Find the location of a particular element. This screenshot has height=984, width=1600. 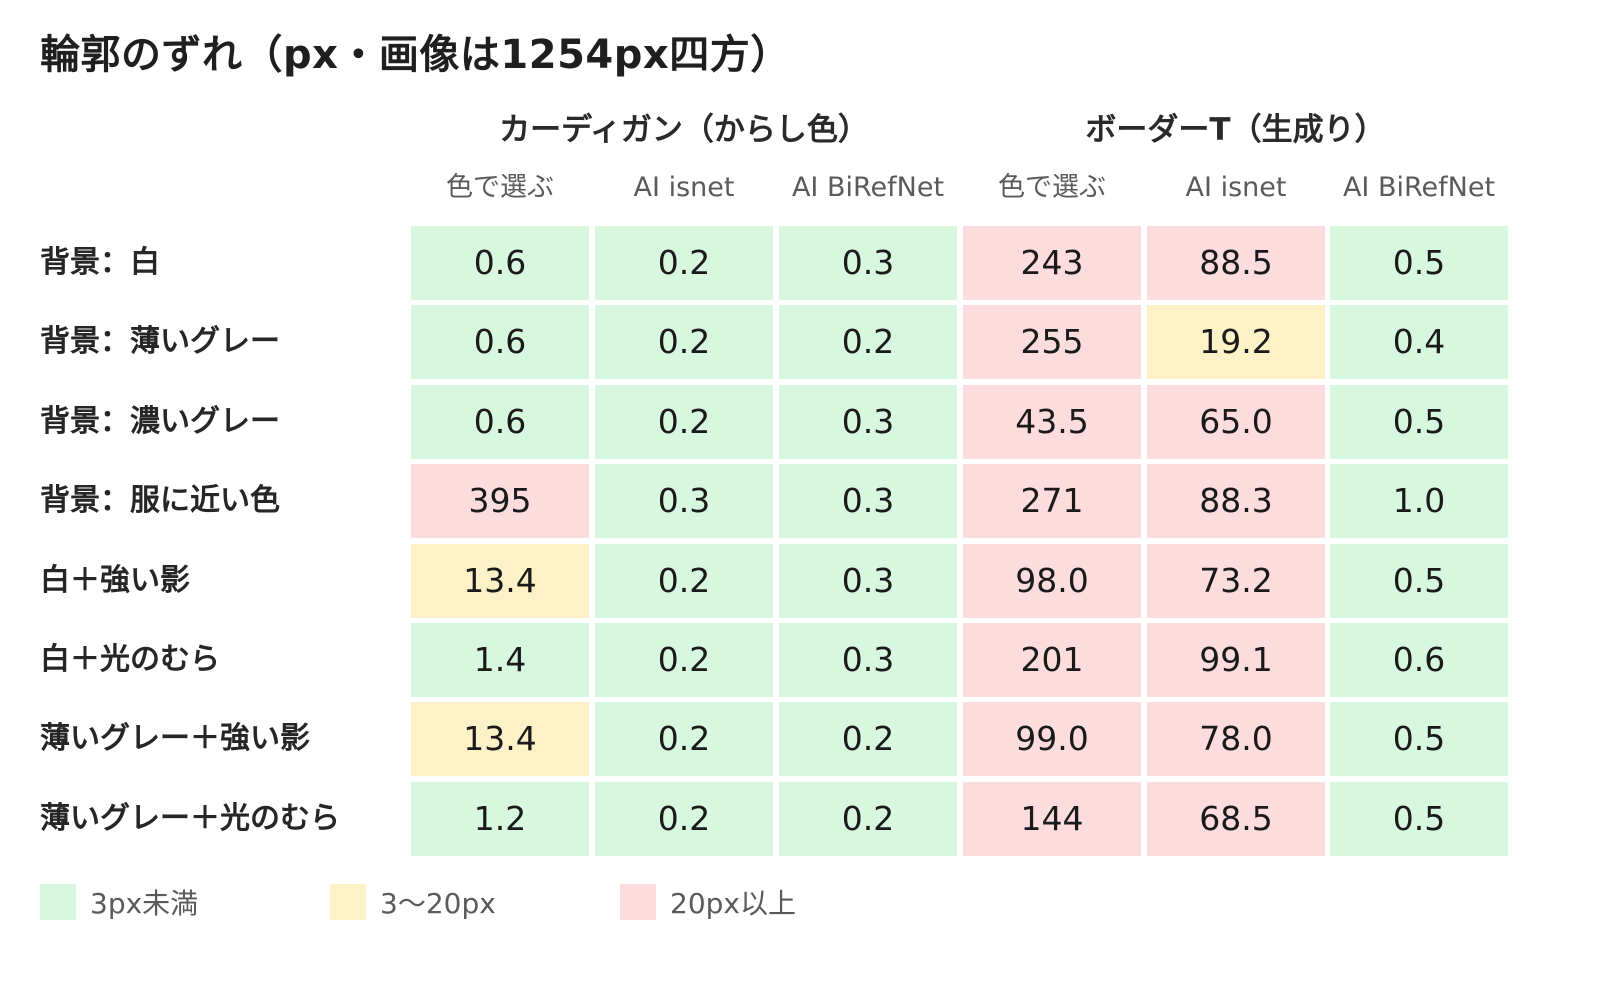

table-cell: 255 is located at coordinates (1052, 342).